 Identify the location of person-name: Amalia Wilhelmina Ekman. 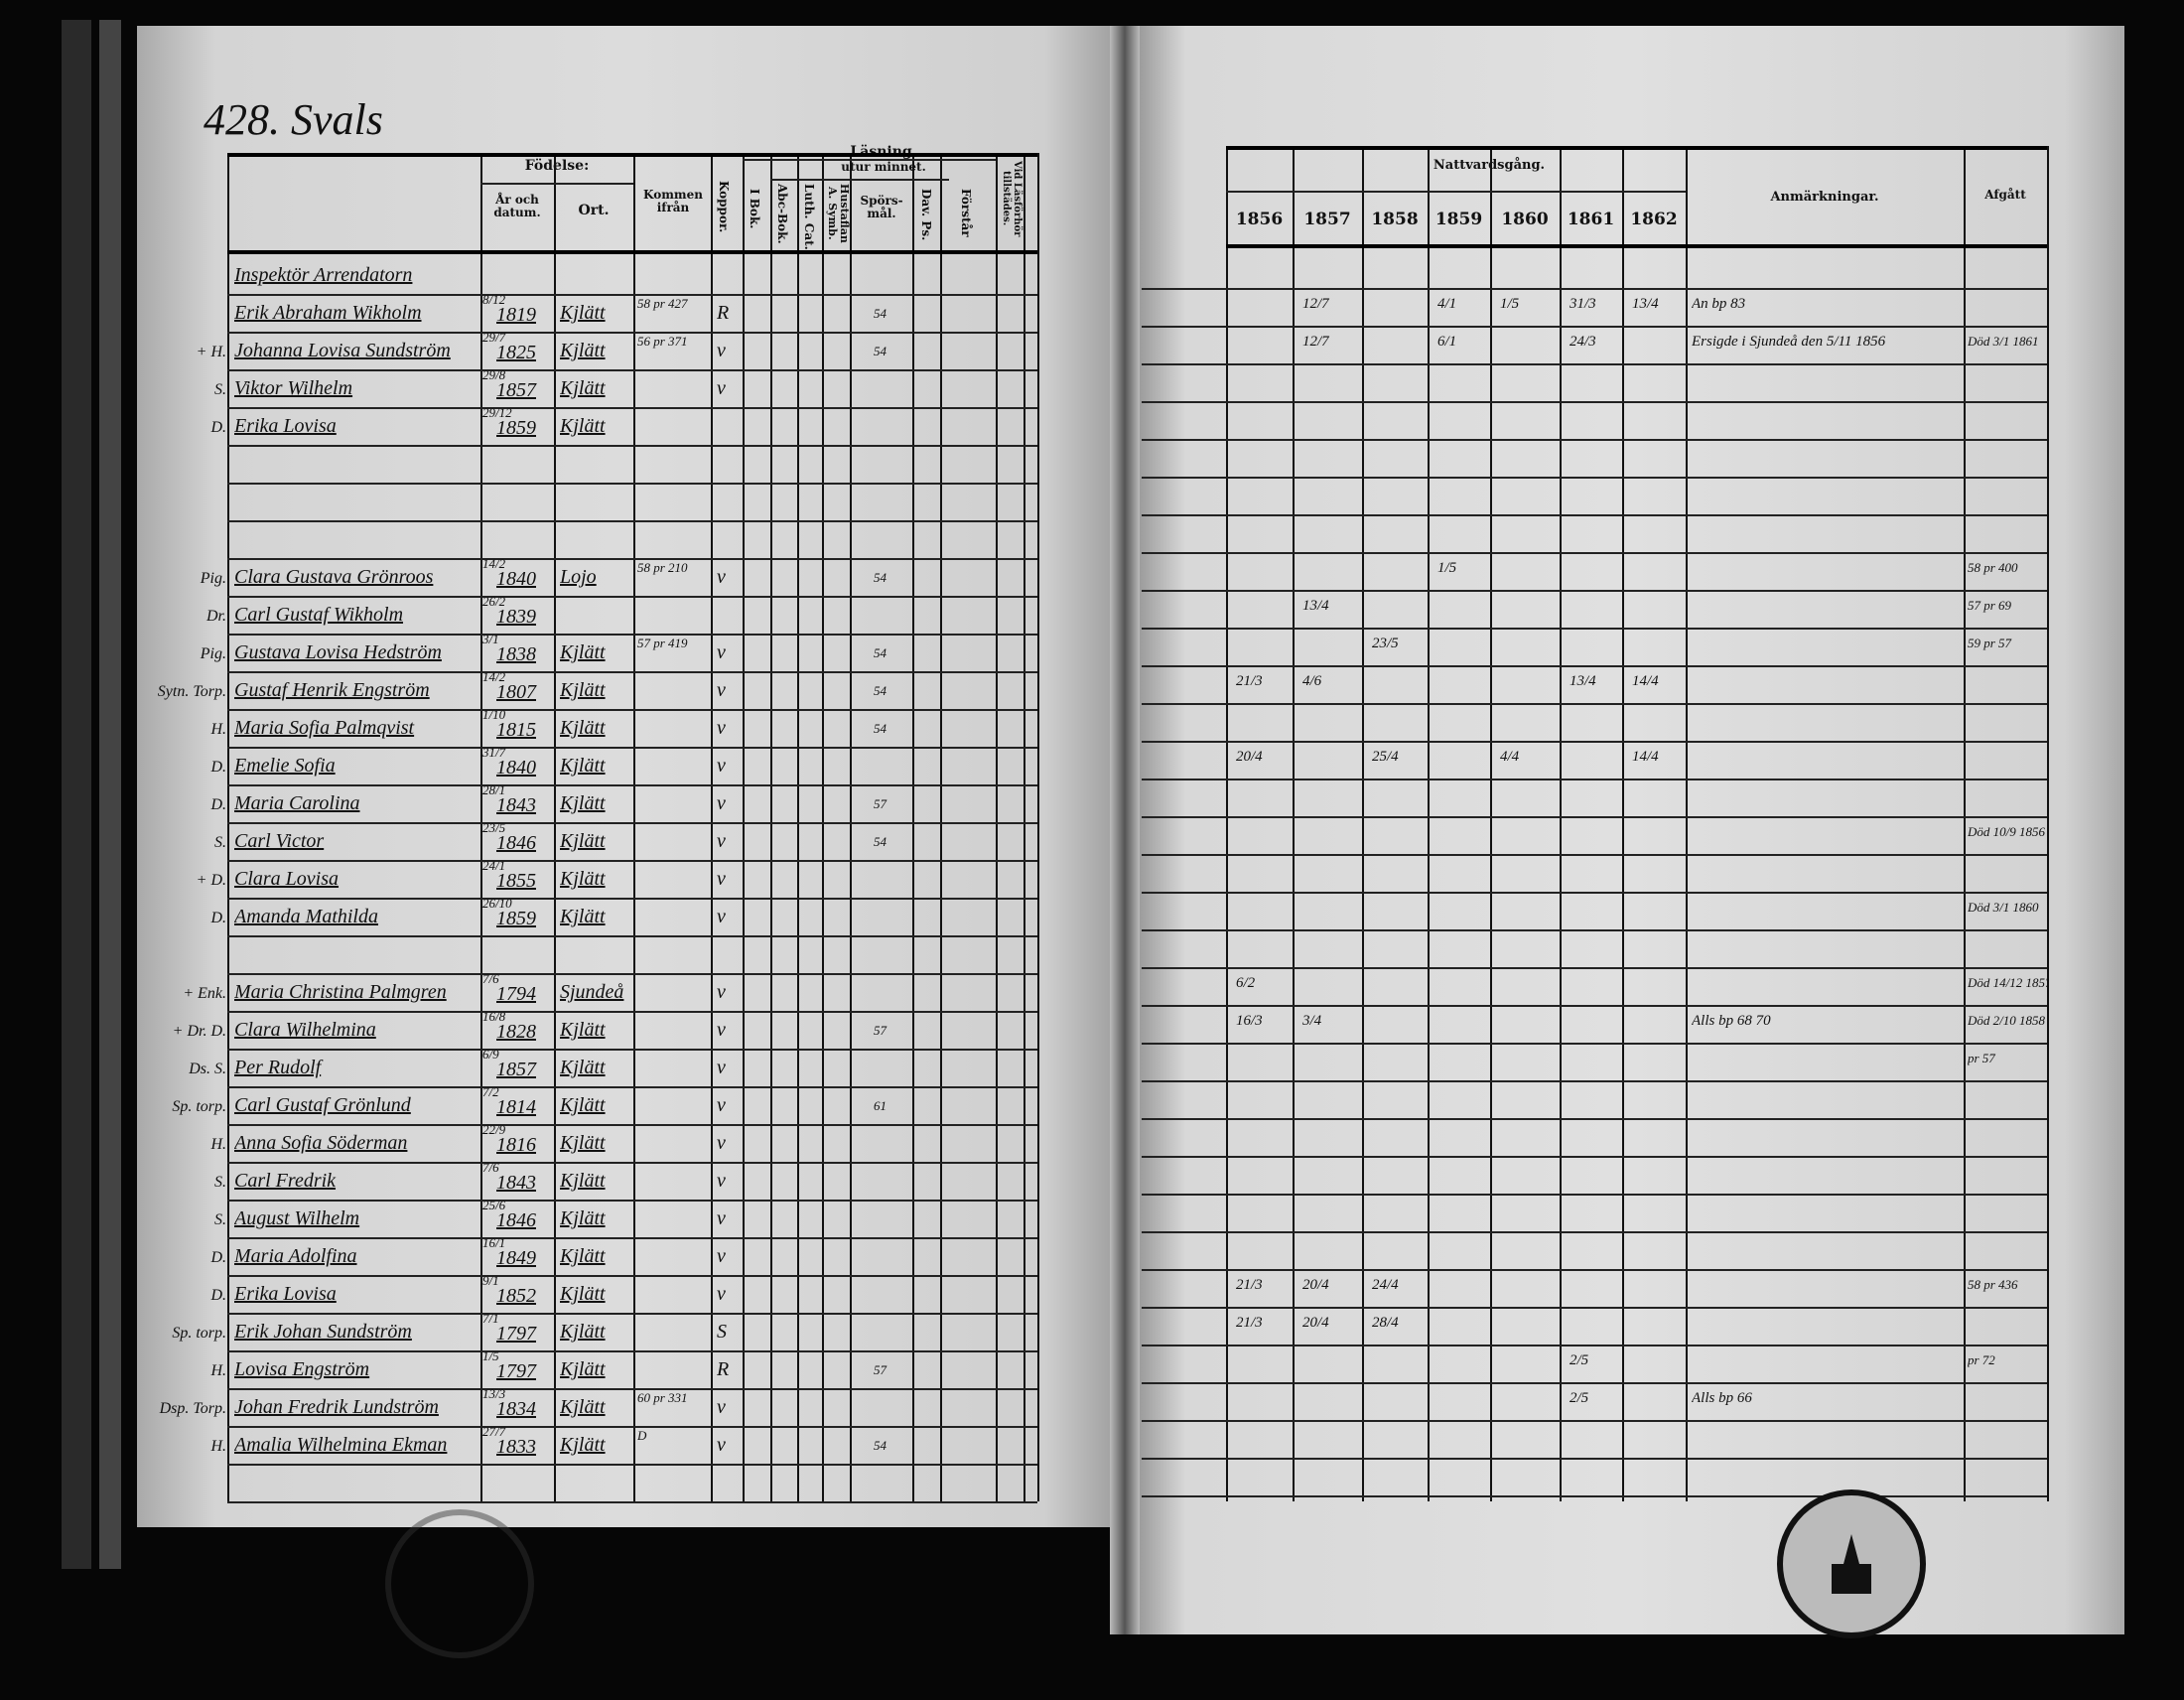
(341, 1445).